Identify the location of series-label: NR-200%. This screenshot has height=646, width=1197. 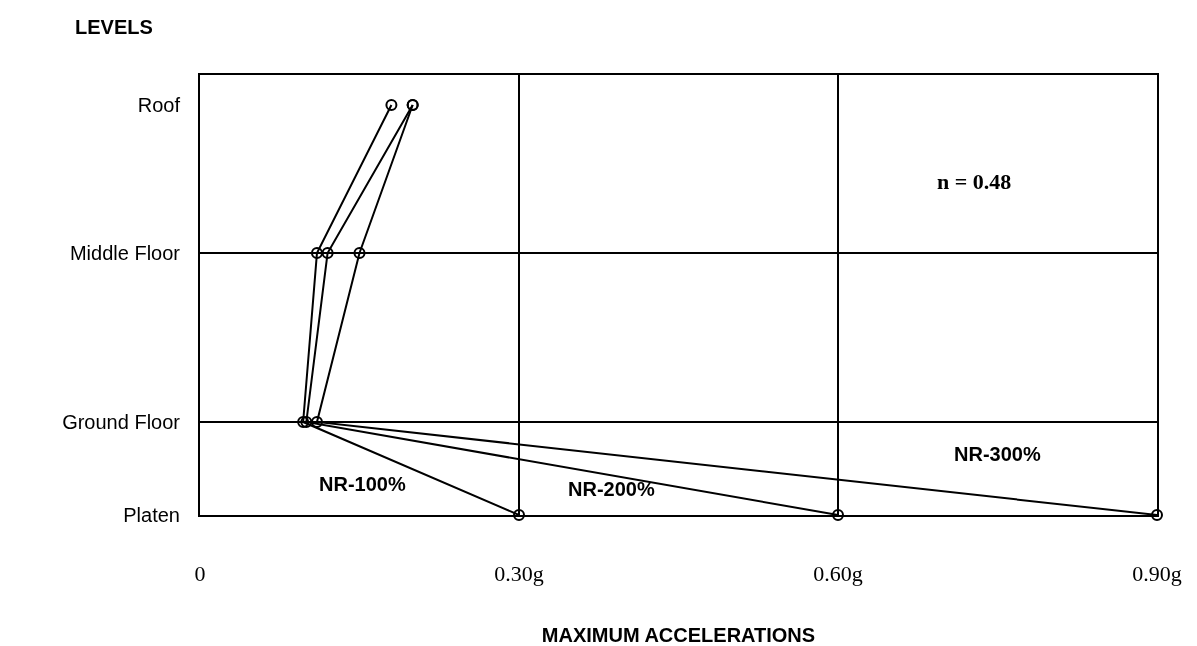
(611, 489).